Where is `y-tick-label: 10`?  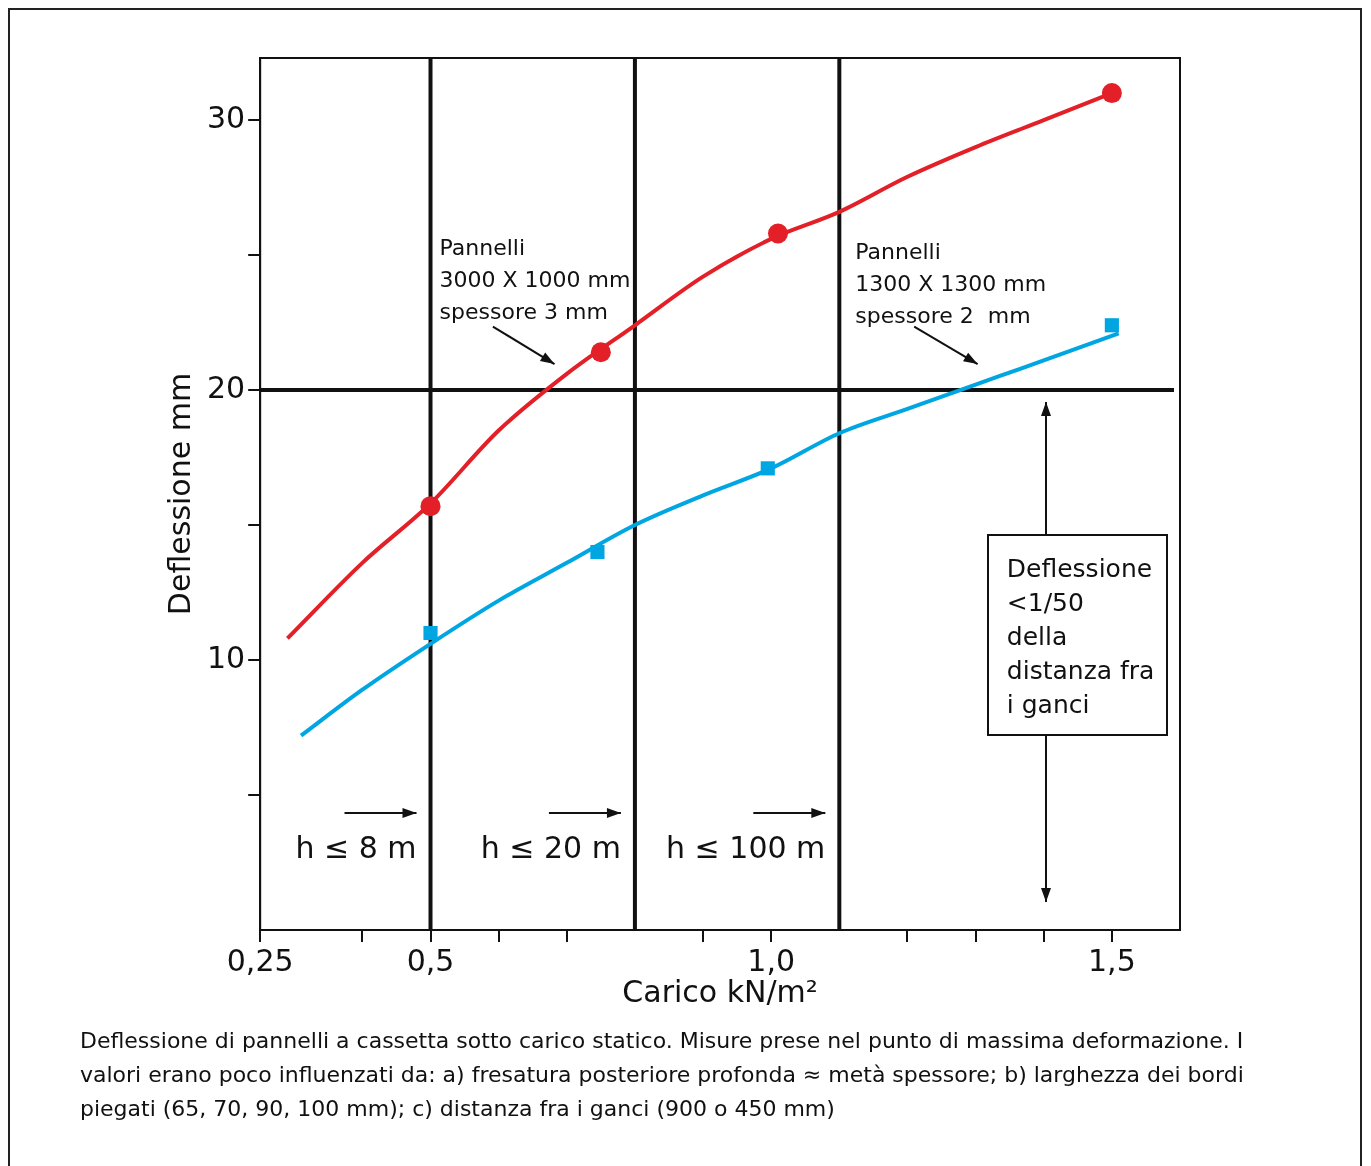
y-tick-label: 10 is located at coordinates (226, 657).